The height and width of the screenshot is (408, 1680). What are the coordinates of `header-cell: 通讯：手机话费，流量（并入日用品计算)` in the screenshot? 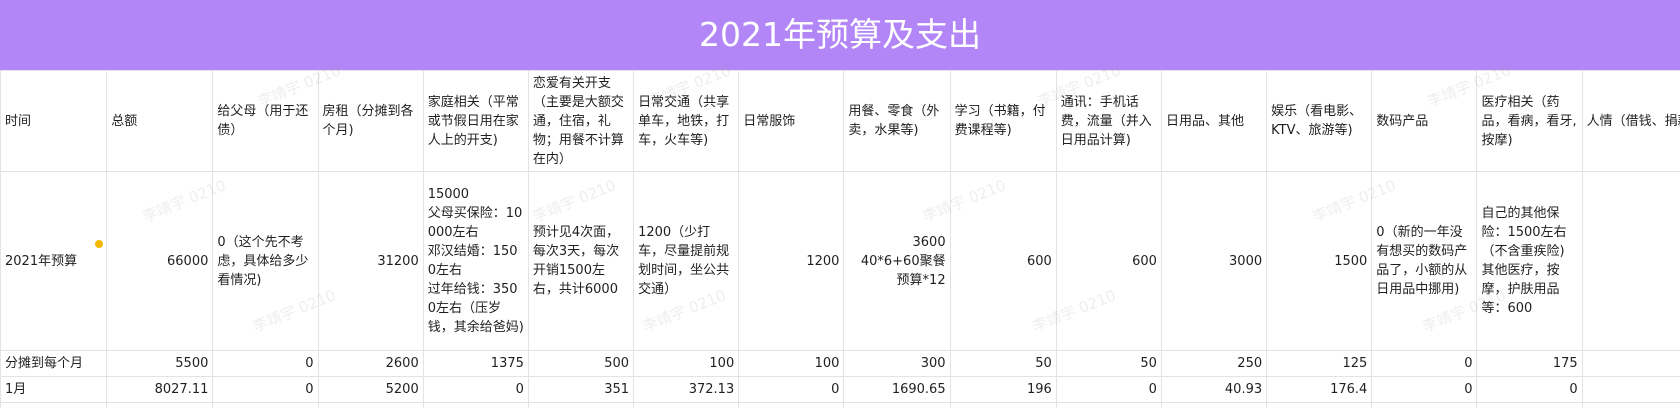 It's located at (1108, 121).